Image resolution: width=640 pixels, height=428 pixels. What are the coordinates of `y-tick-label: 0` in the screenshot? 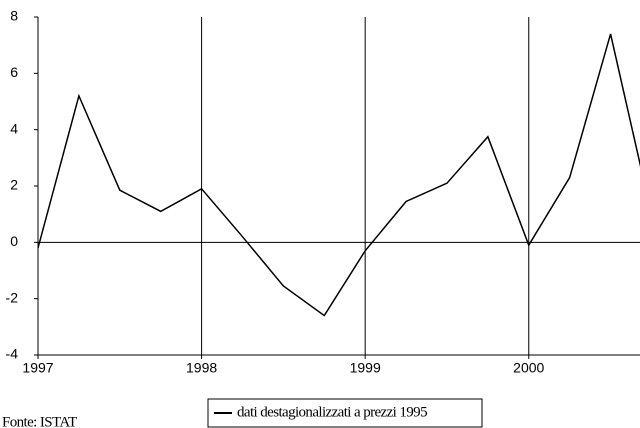 It's located at (14, 241).